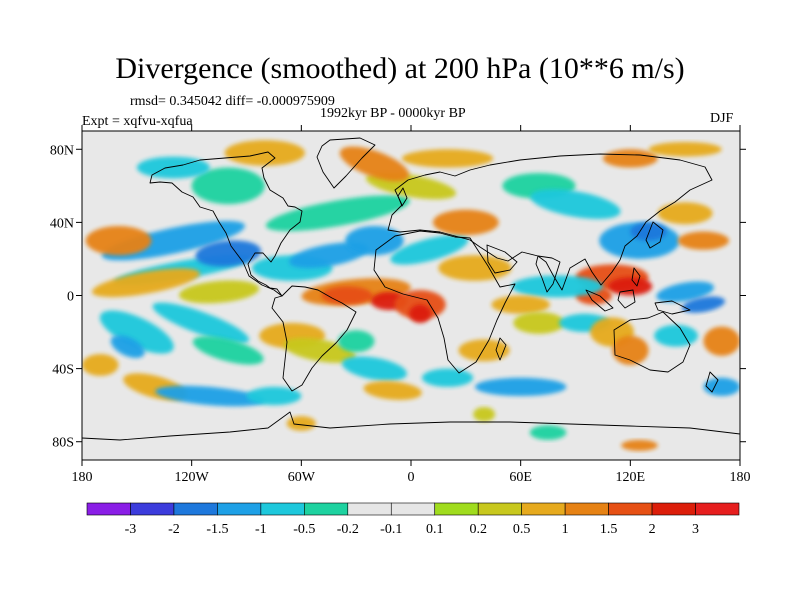 The width and height of the screenshot is (800, 600). I want to click on coast-australia, so click(652, 342).